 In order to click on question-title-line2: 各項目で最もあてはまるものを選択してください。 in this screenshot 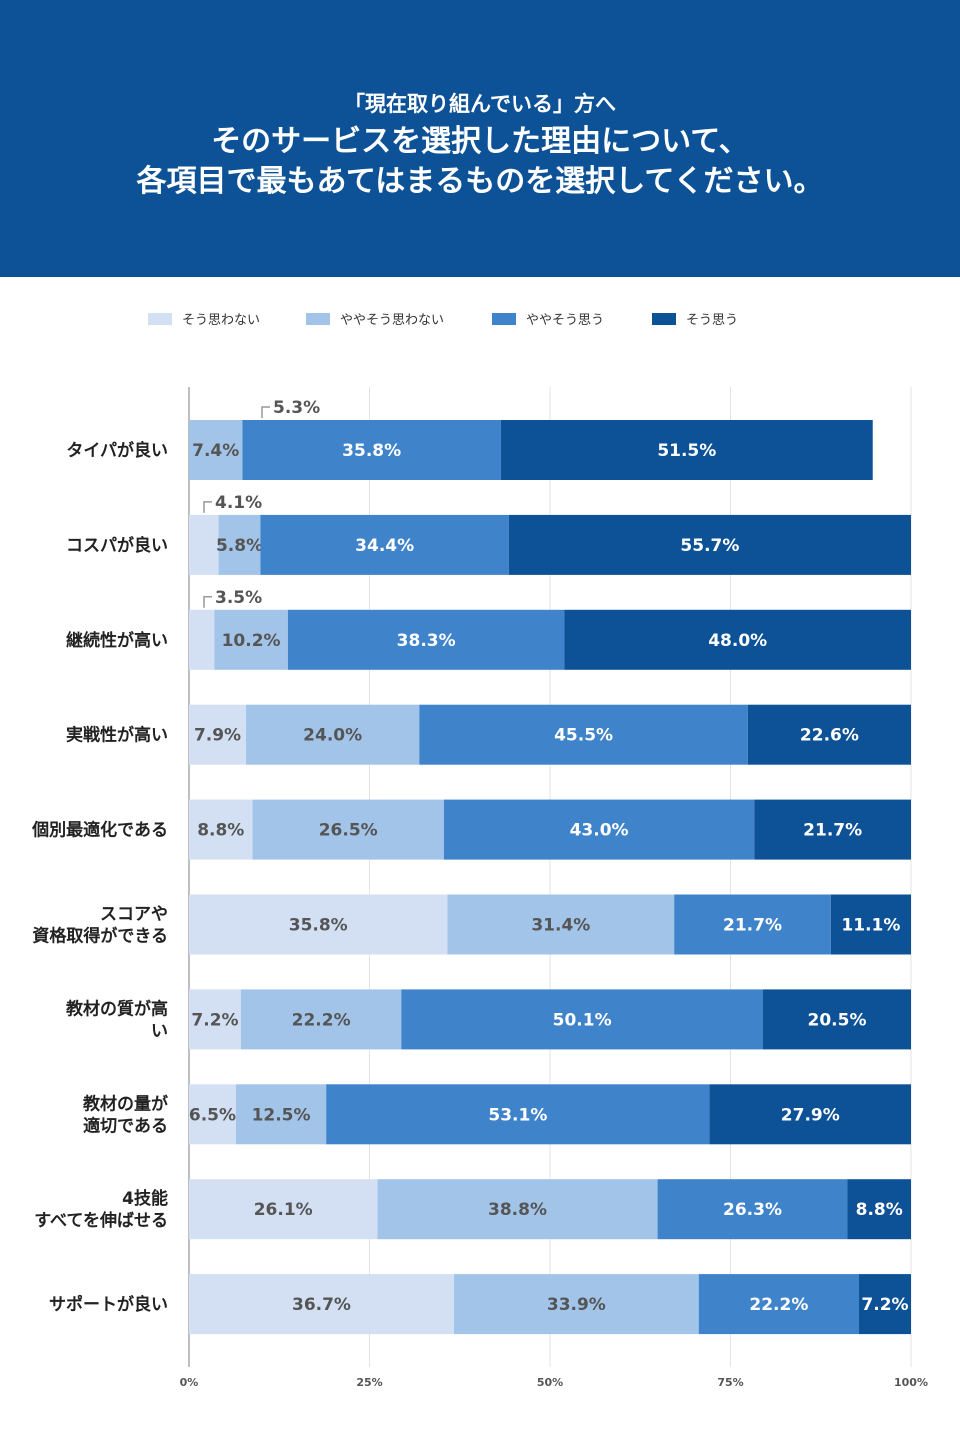, I will do `click(480, 181)`.